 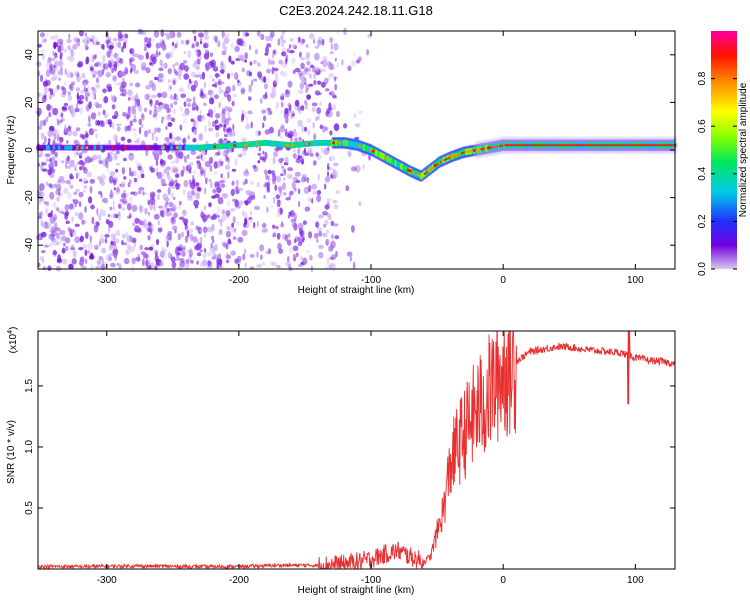 I want to click on figure-title: C2E3.2024.242.18.11.G18, so click(x=356, y=10).